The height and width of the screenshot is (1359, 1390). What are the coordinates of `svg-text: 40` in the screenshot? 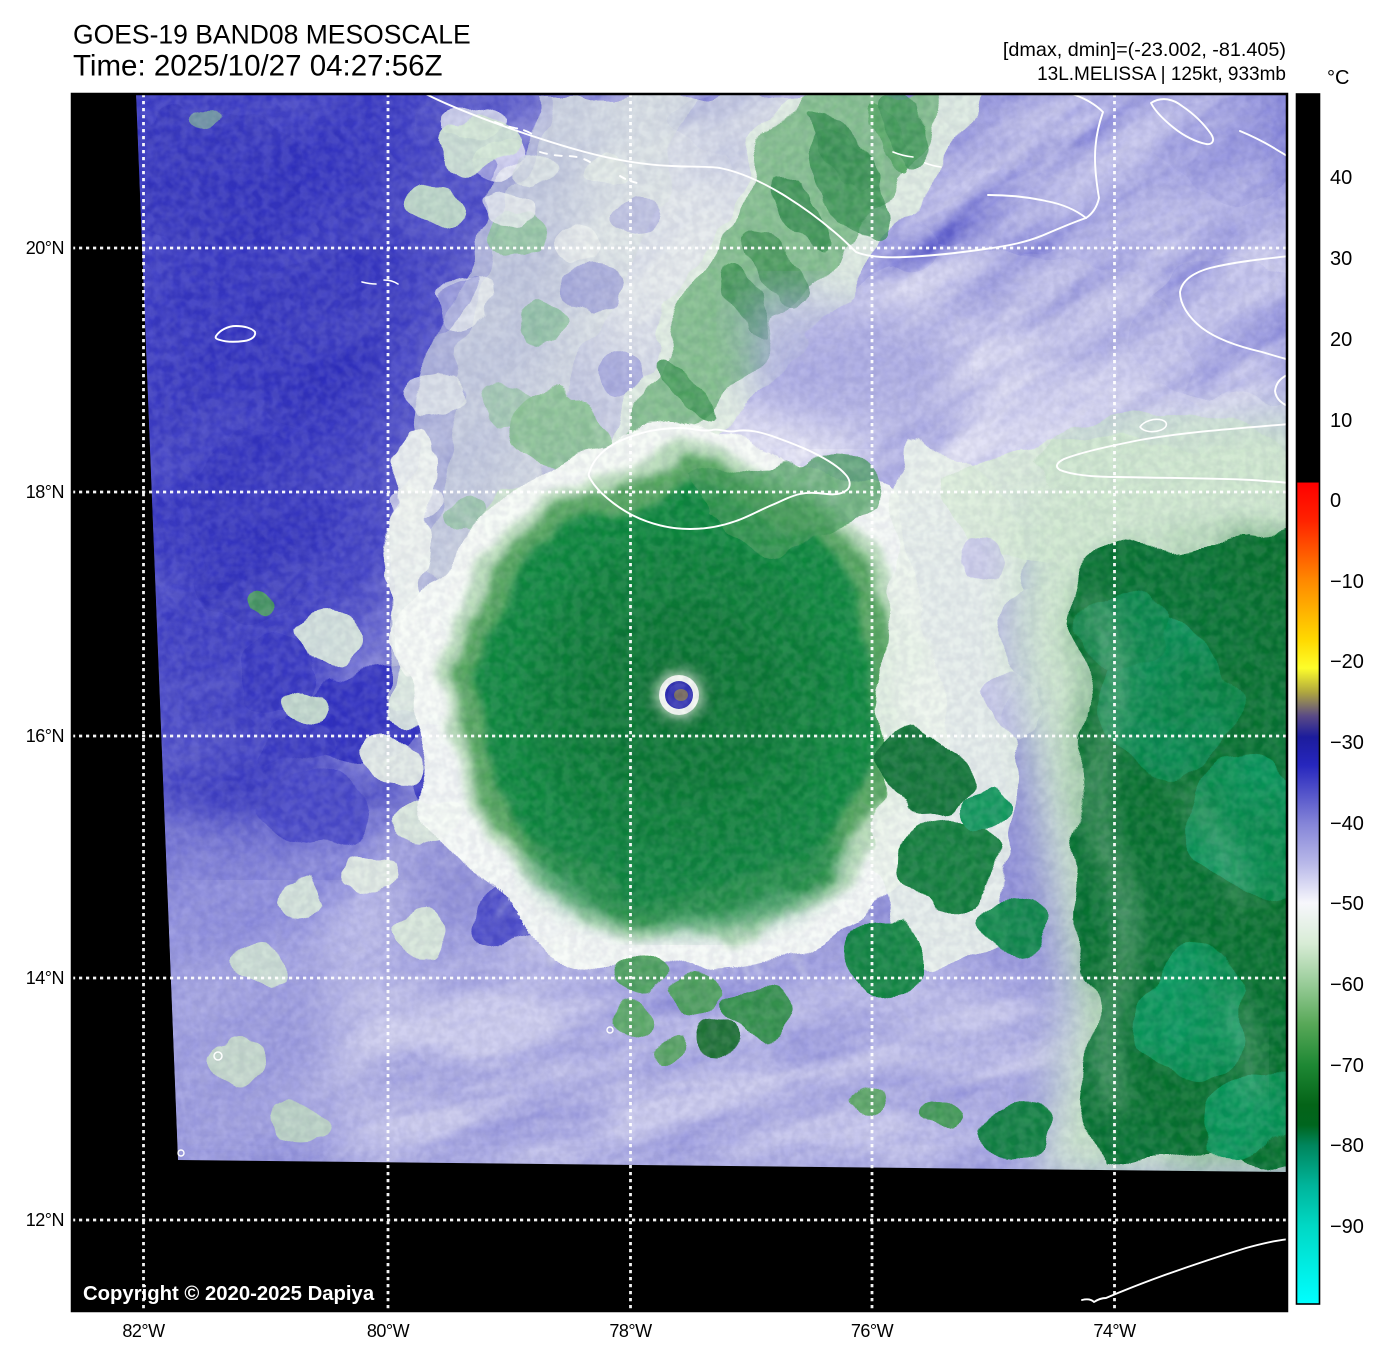 It's located at (1341, 178).